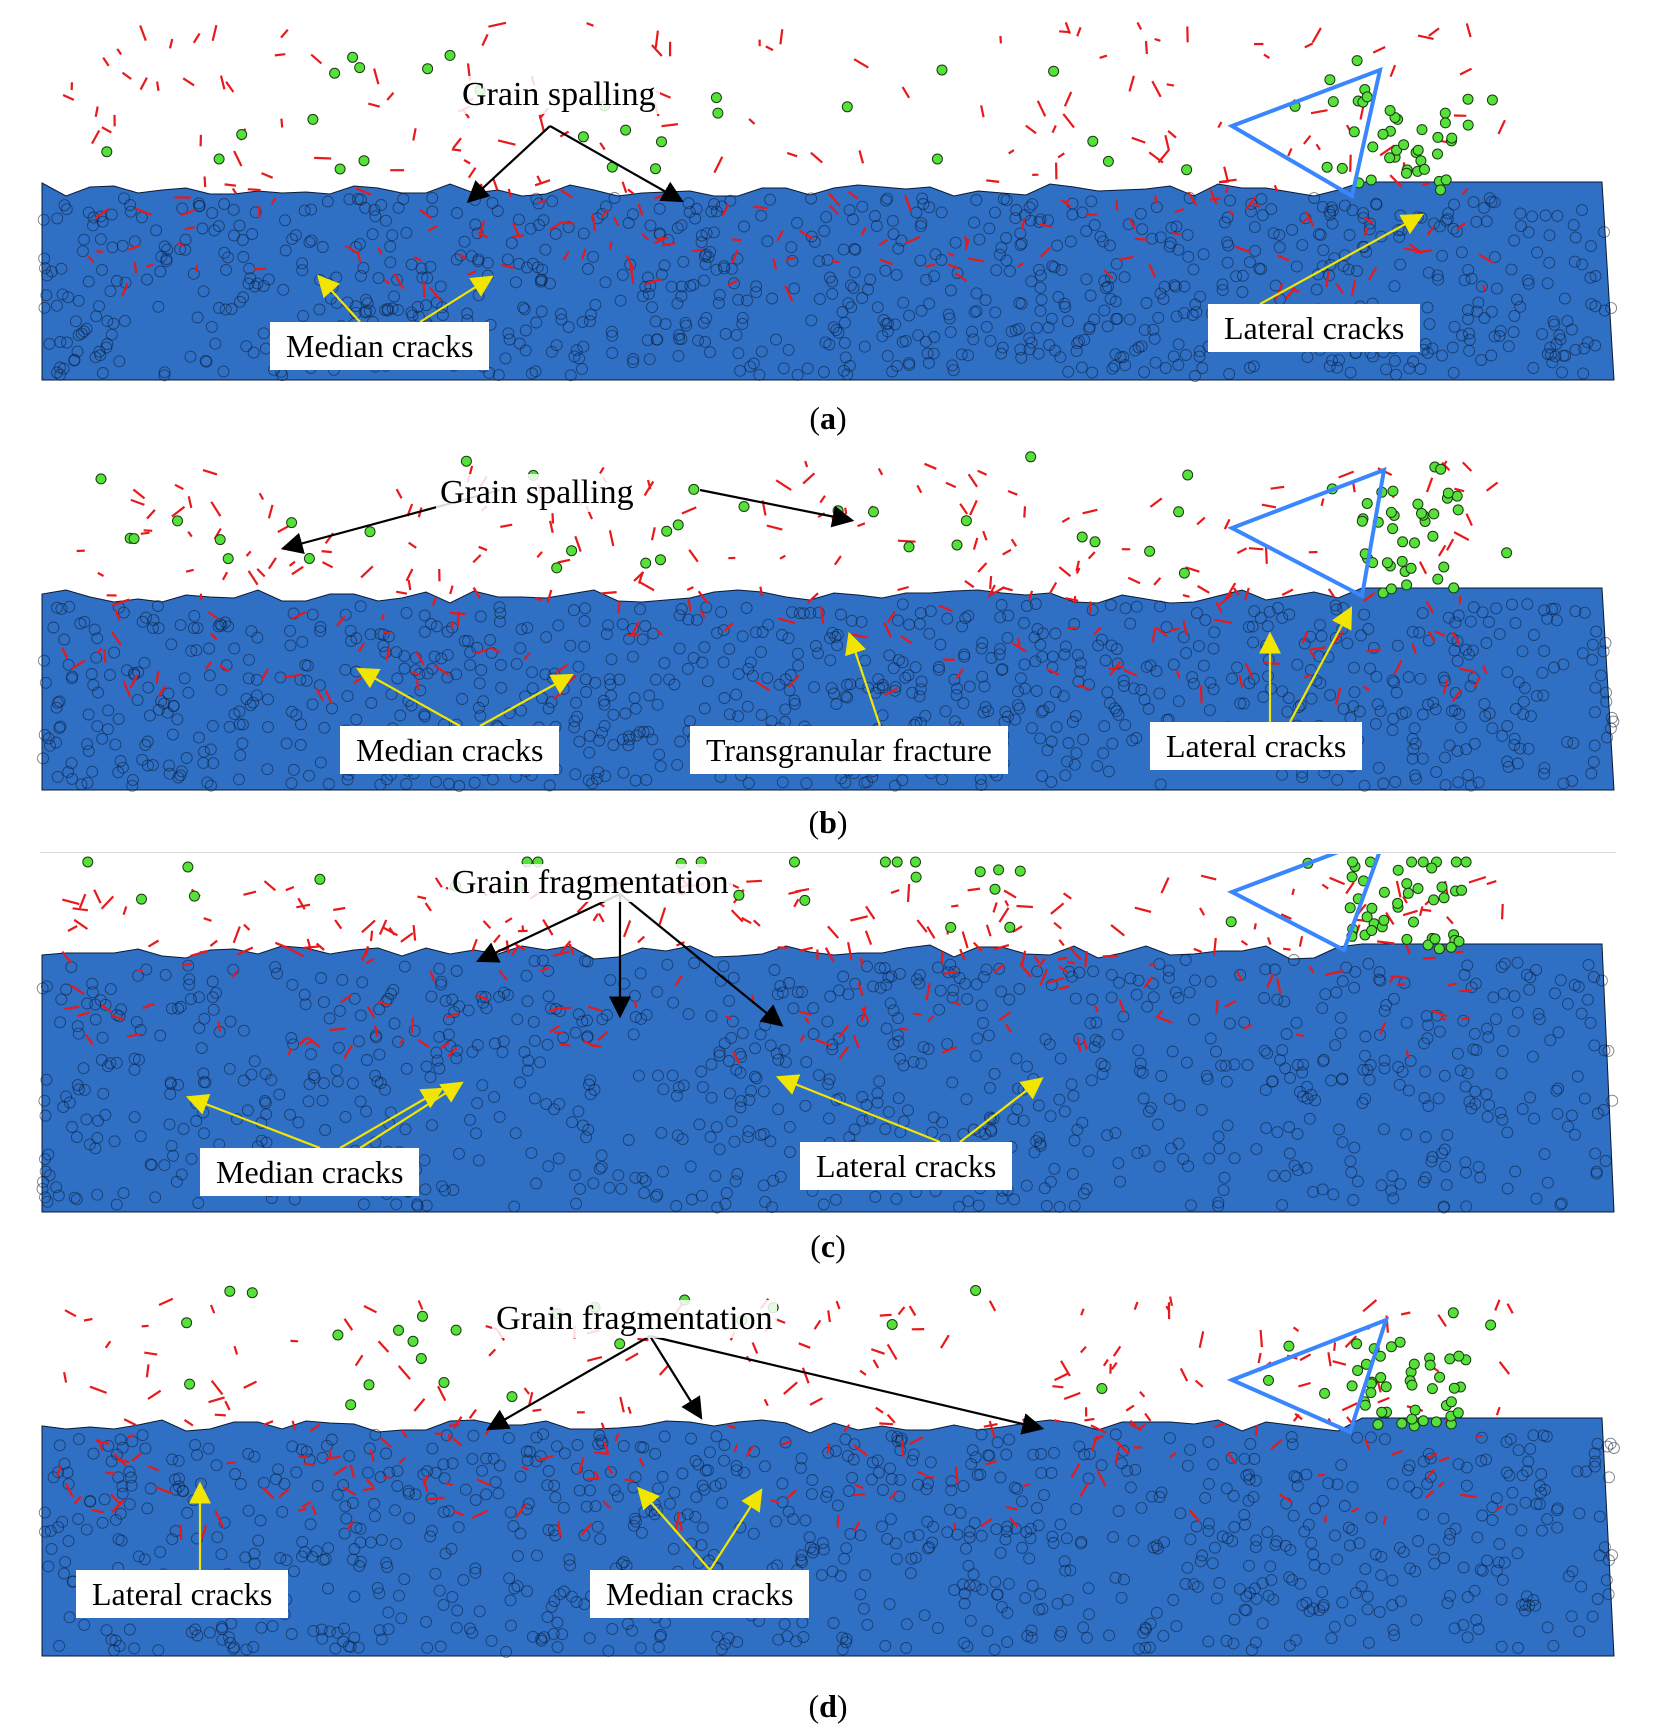  Describe the element at coordinates (828, 822) in the screenshot. I see `panel-caption: (b)` at that location.